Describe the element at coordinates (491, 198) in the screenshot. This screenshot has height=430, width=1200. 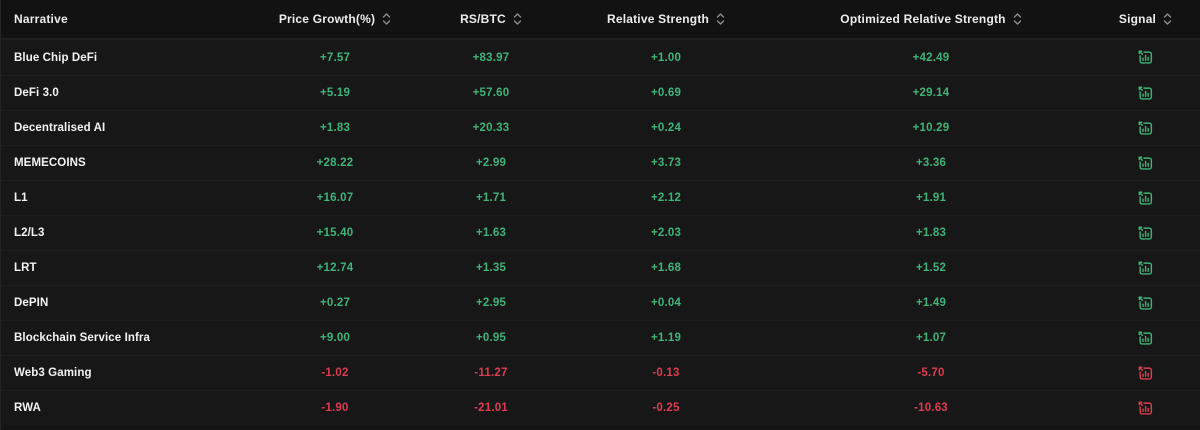
I see `rs-btc-value: +1.71` at that location.